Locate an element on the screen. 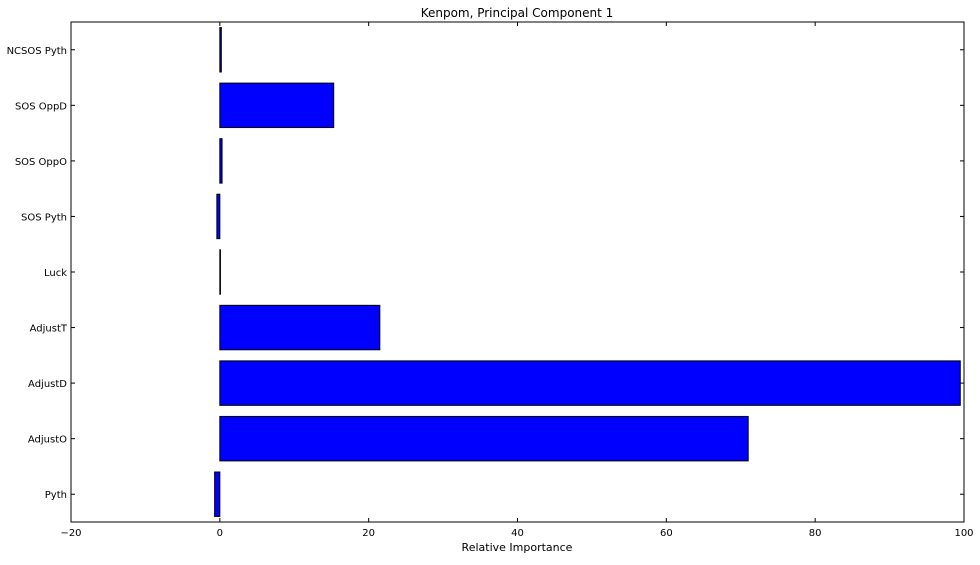 The image size is (980, 565). x-tick-label: 40 is located at coordinates (517, 533).